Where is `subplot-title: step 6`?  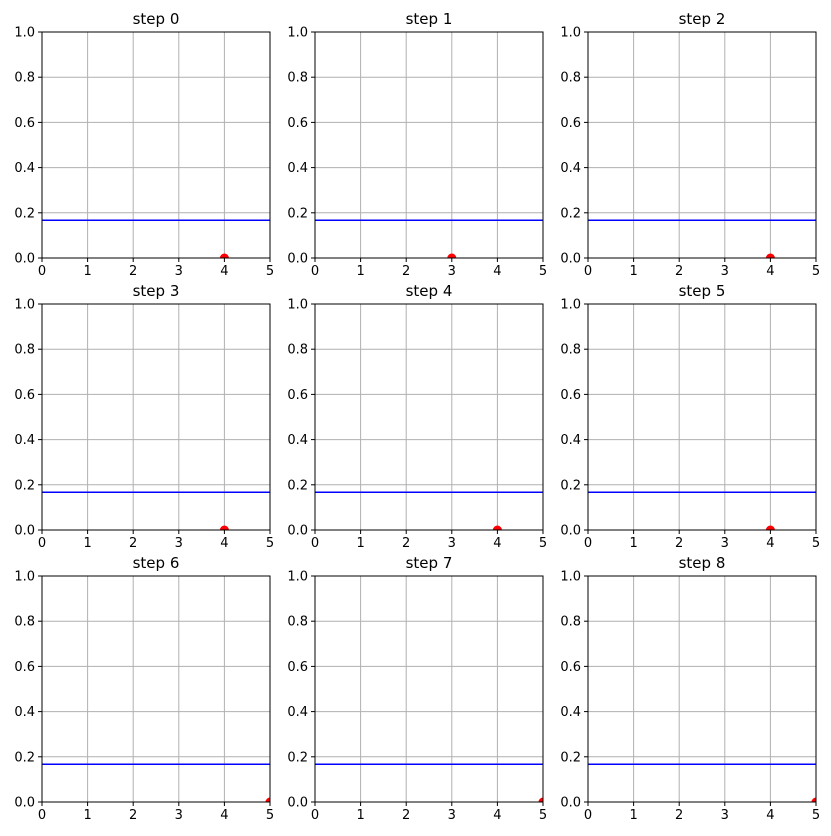 subplot-title: step 6 is located at coordinates (156, 563).